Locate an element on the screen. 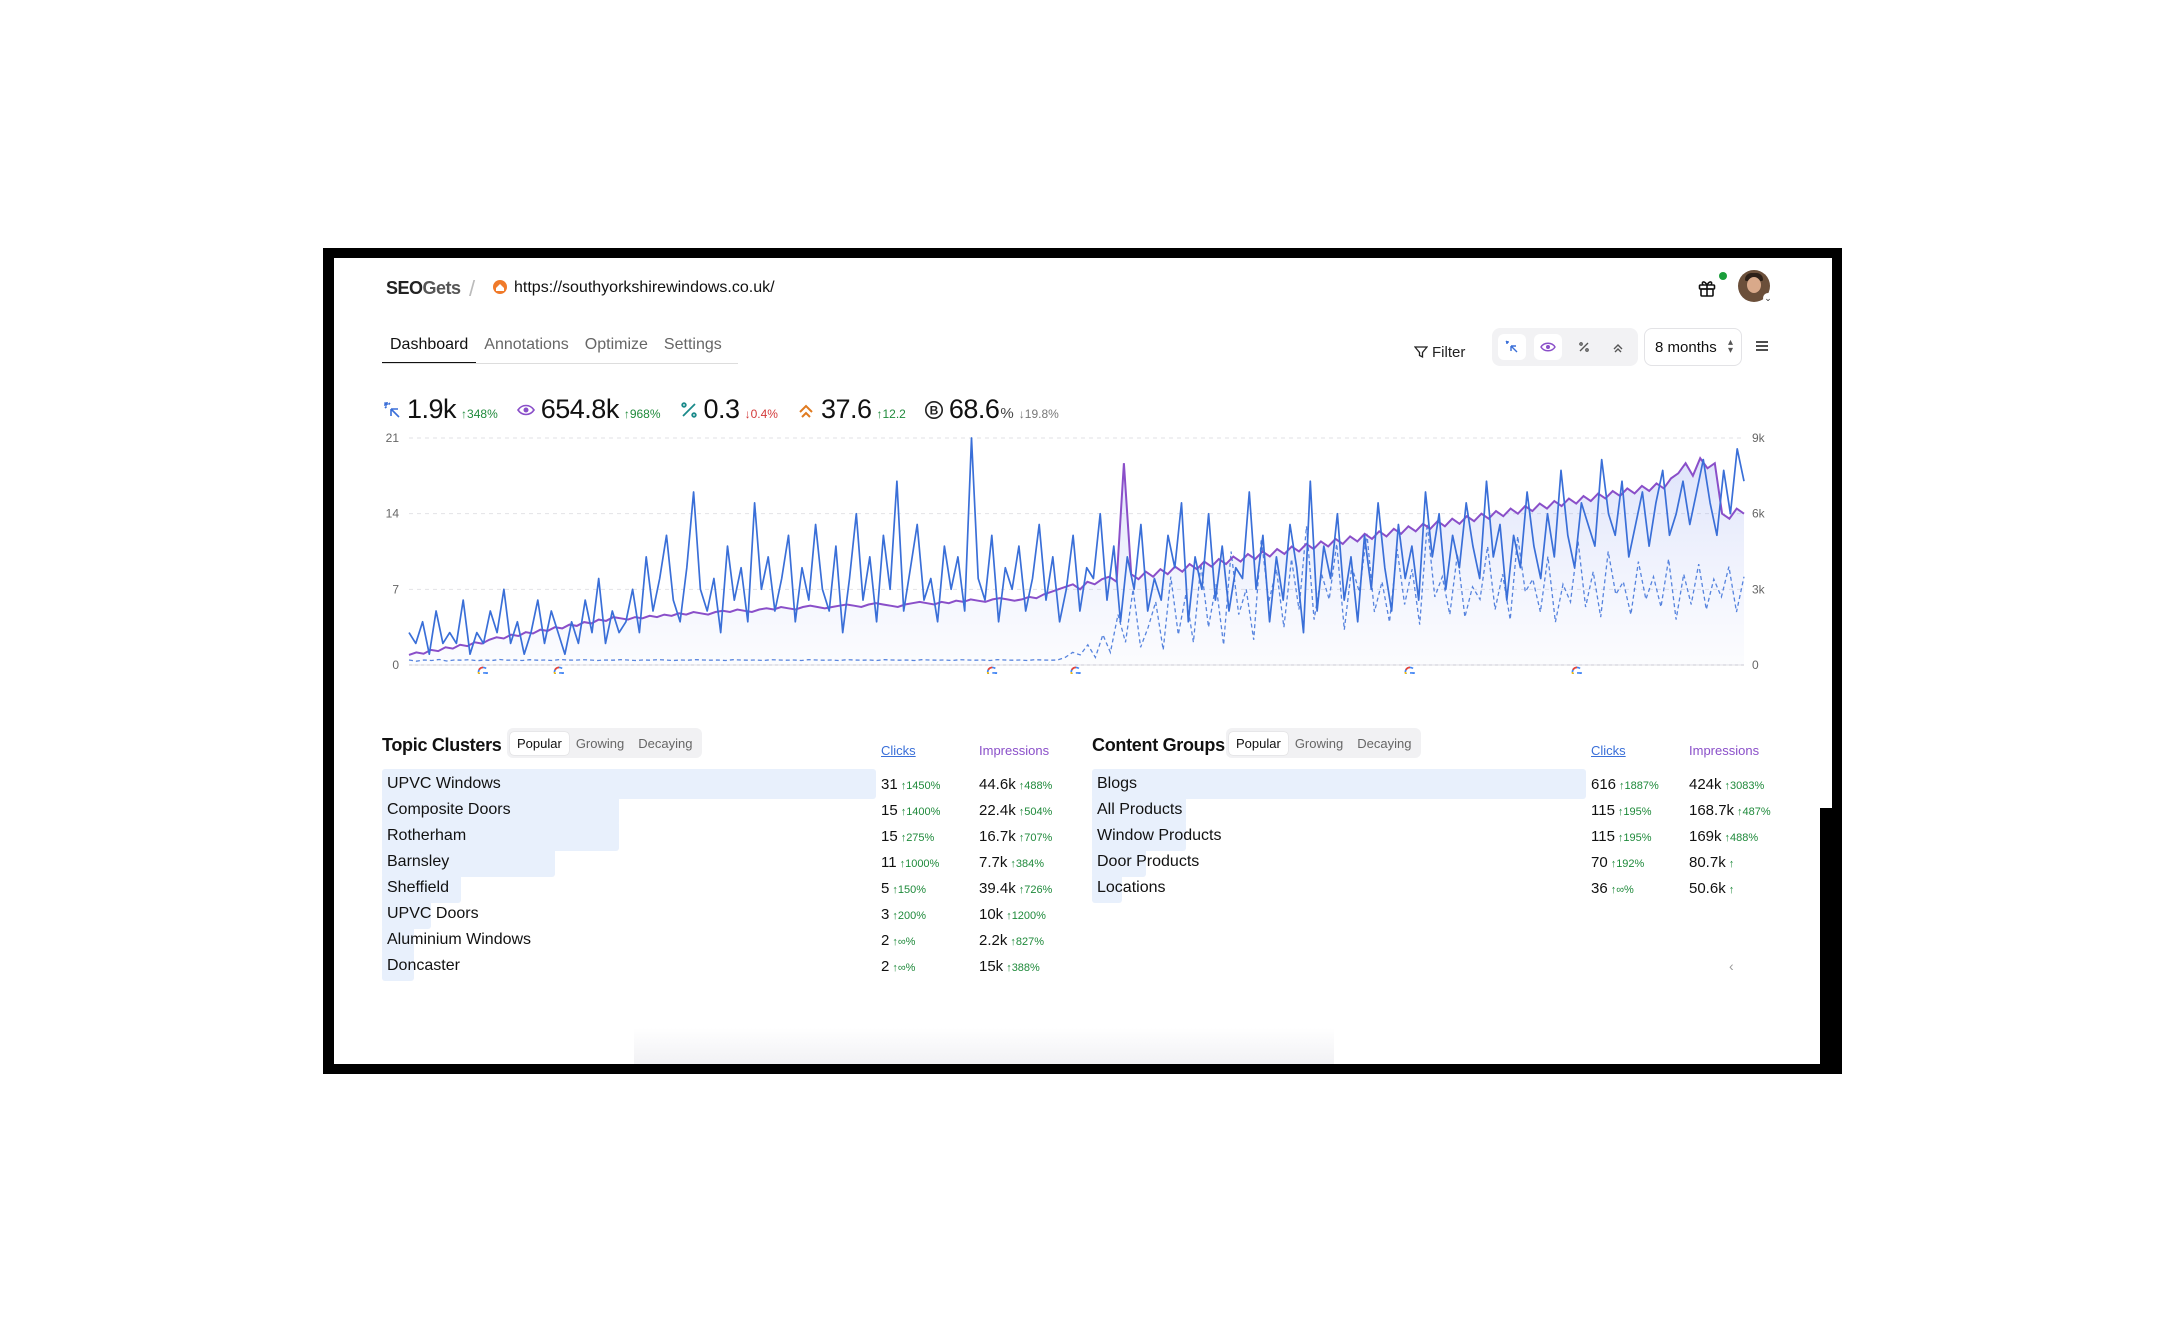 This screenshot has height=1331, width=2160. content-tab-decaying: Decaying is located at coordinates (1384, 743).